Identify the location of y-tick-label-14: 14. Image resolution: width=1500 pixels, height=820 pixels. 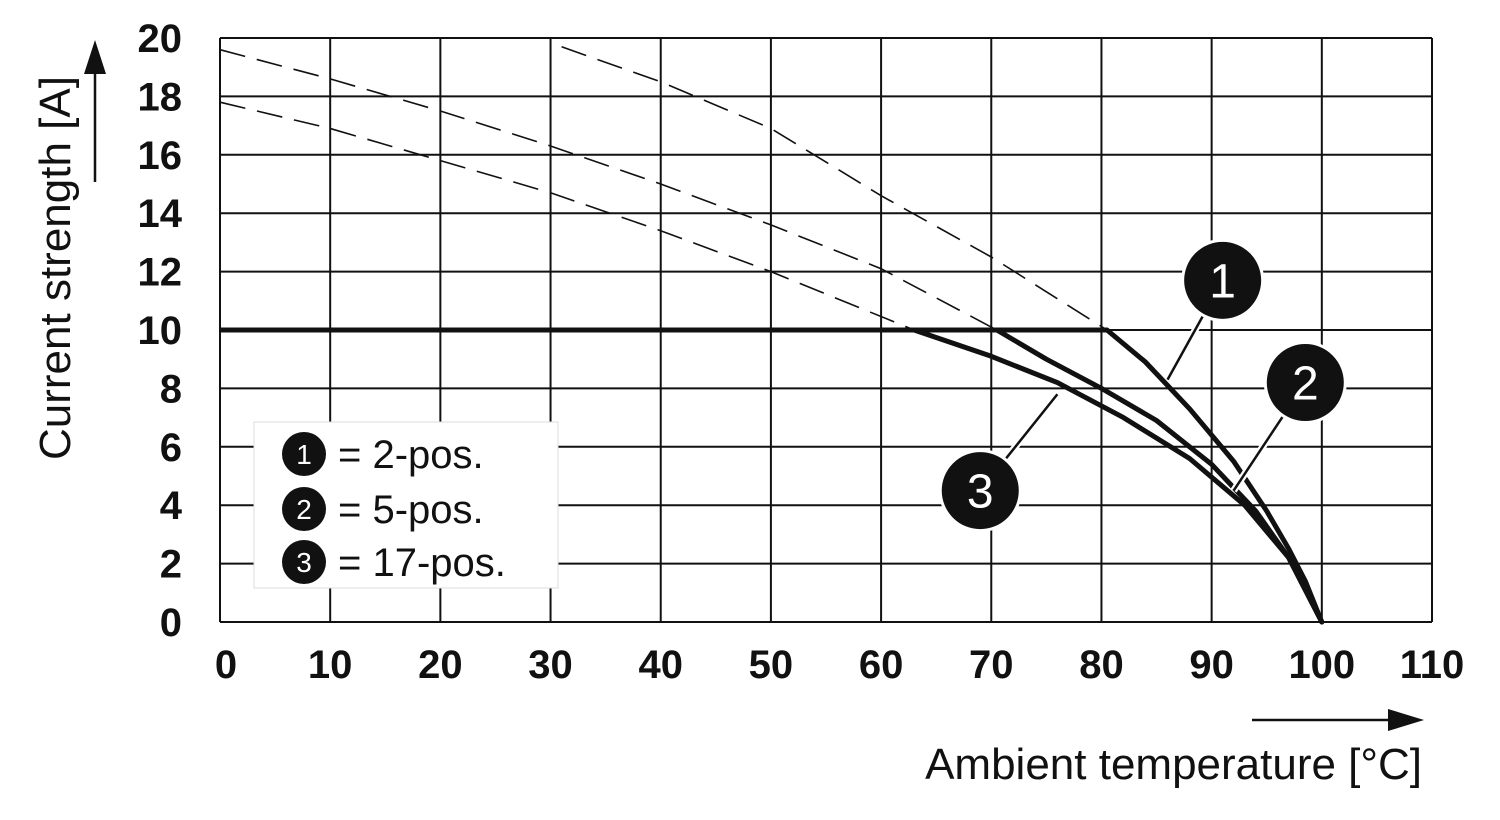
(160, 214).